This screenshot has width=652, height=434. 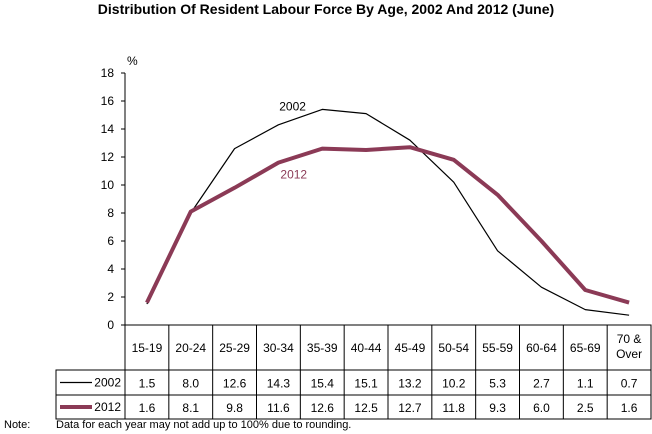 I want to click on y-tick-label: 18, so click(x=108, y=73).